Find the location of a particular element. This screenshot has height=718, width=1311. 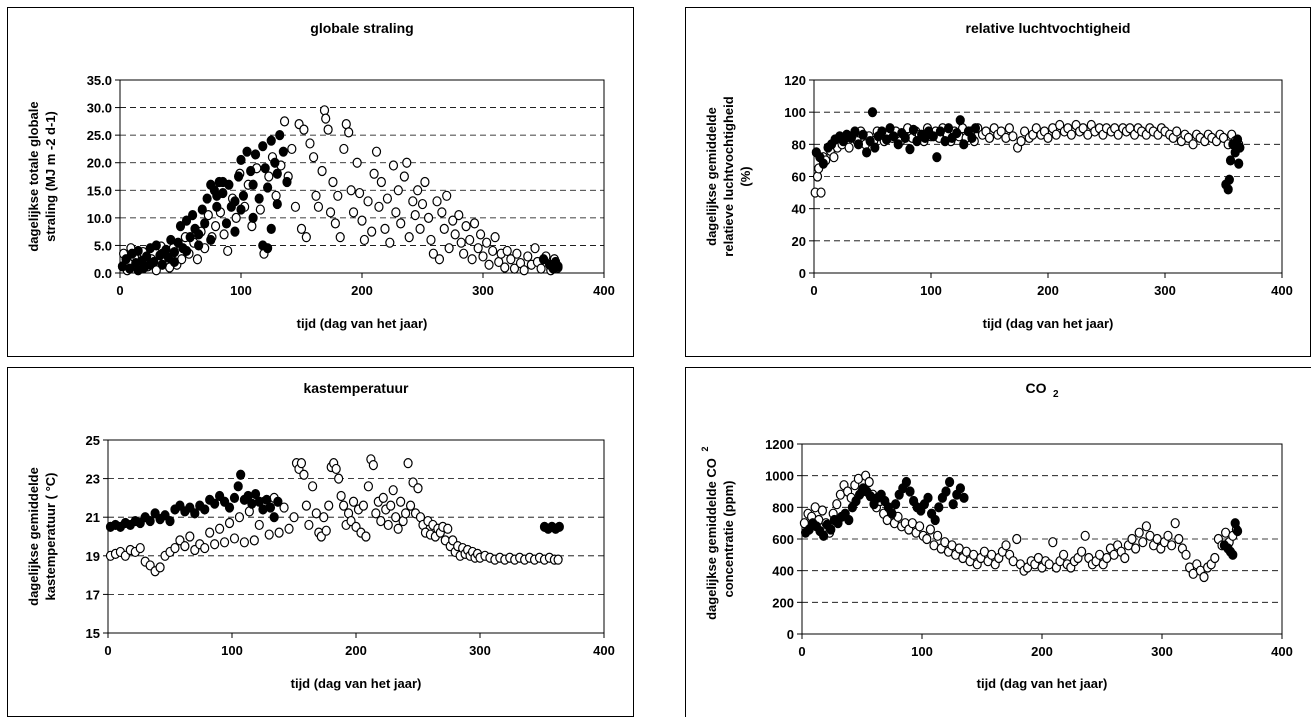

x-tick-label: 100 is located at coordinates (241, 290).